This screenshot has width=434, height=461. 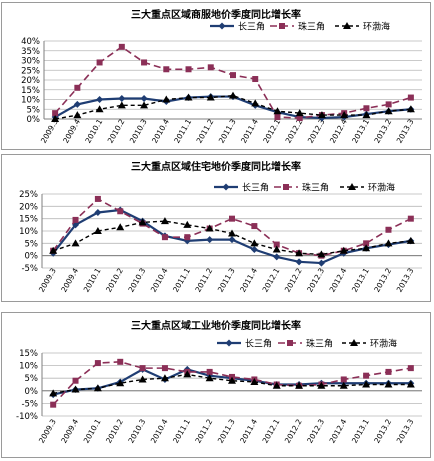 I want to click on x-tick-label: 2012.2, so click(x=294, y=130).